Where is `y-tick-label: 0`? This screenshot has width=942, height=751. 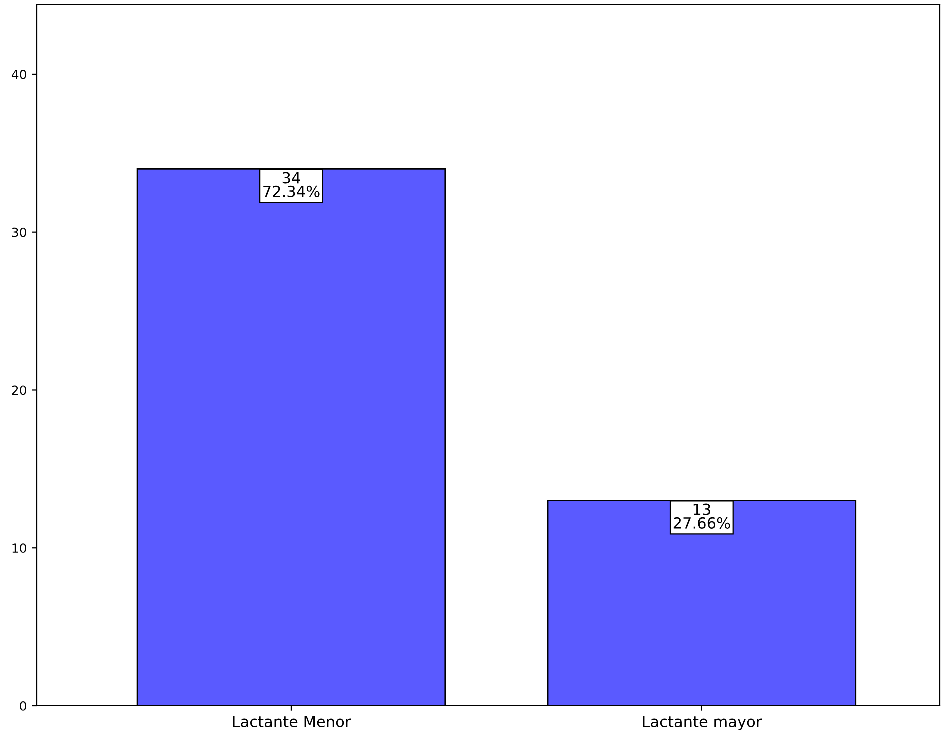 y-tick-label: 0 is located at coordinates (23, 706).